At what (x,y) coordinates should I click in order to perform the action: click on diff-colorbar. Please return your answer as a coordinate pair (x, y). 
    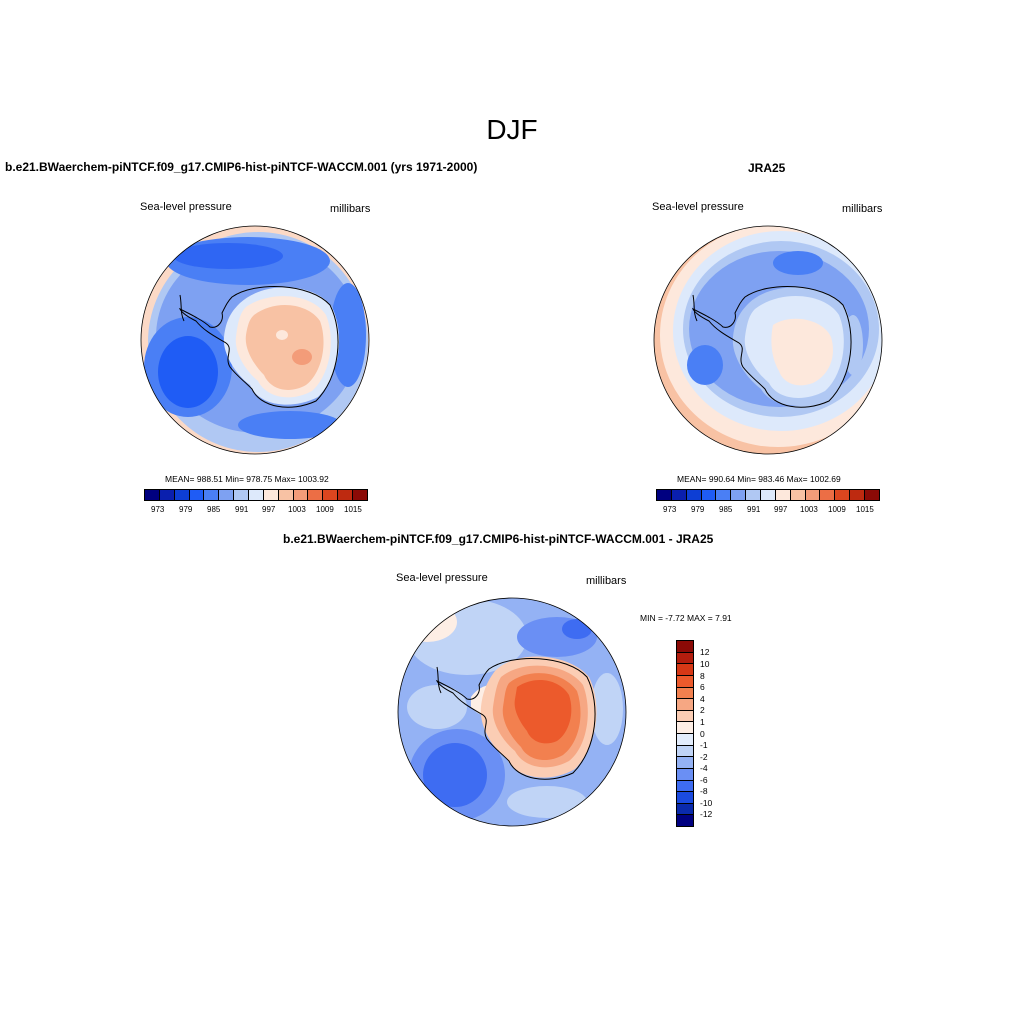
    Looking at the image, I should click on (685, 733).